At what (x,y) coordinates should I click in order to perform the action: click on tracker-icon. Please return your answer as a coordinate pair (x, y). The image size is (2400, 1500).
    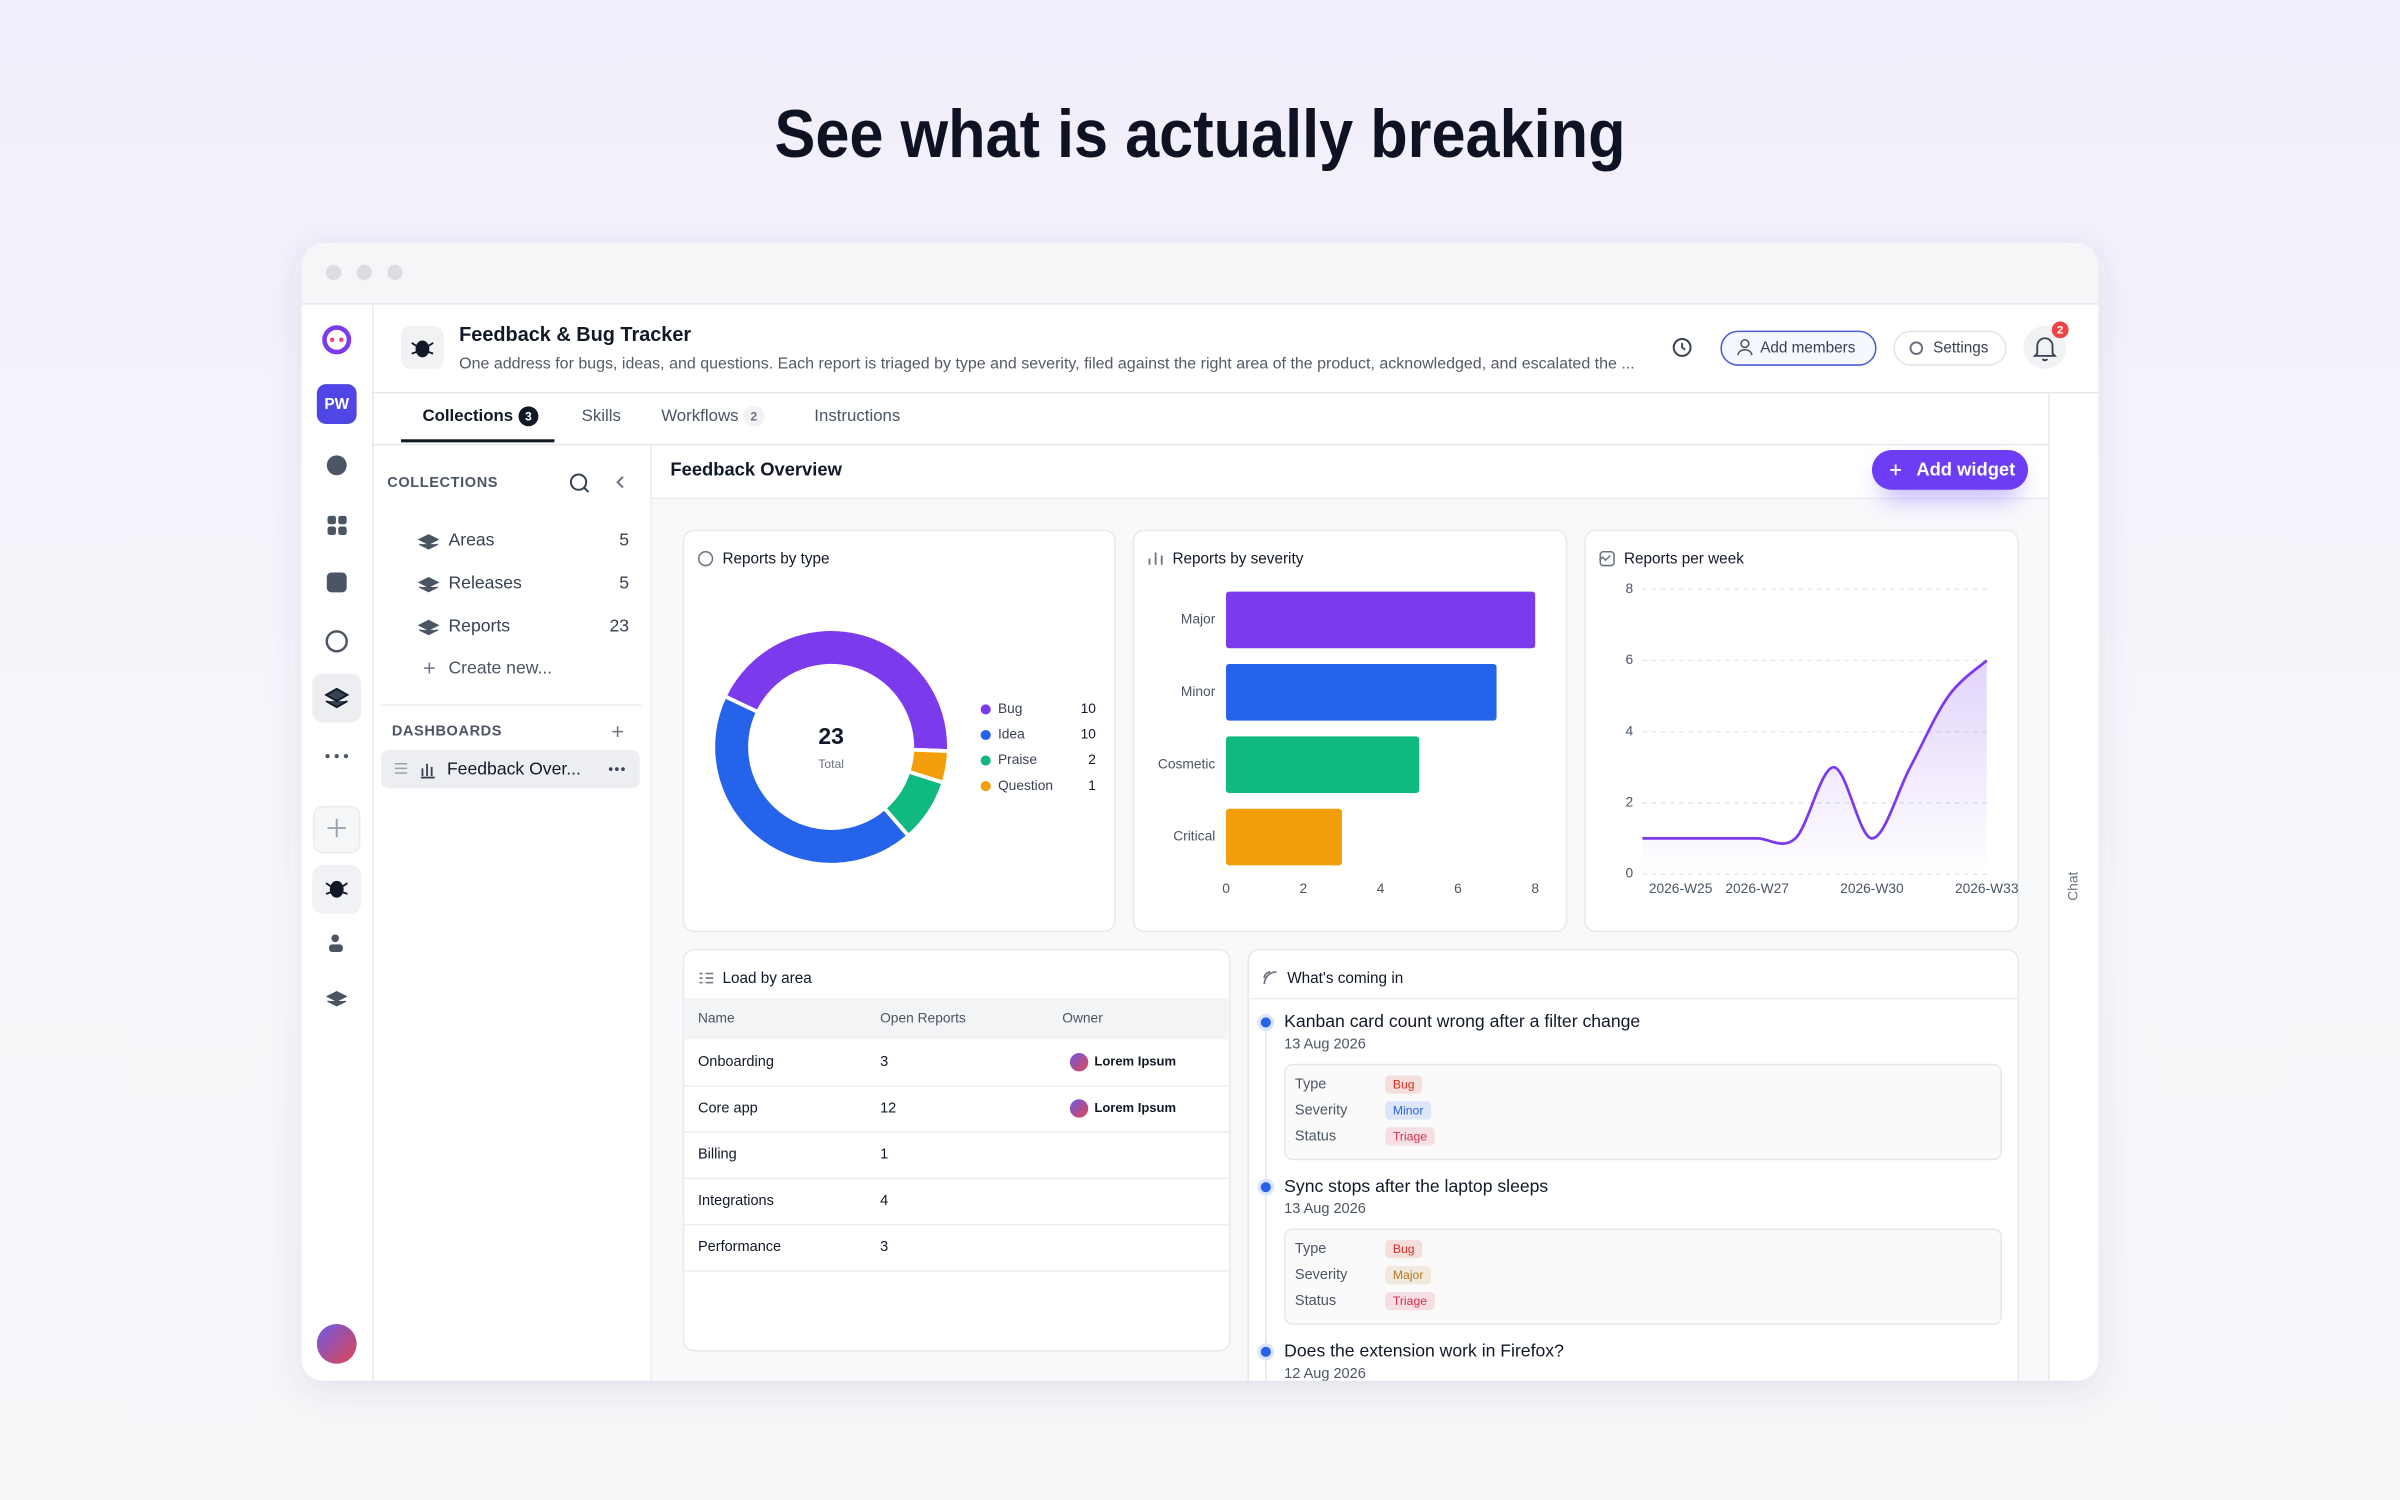
    Looking at the image, I should click on (422, 348).